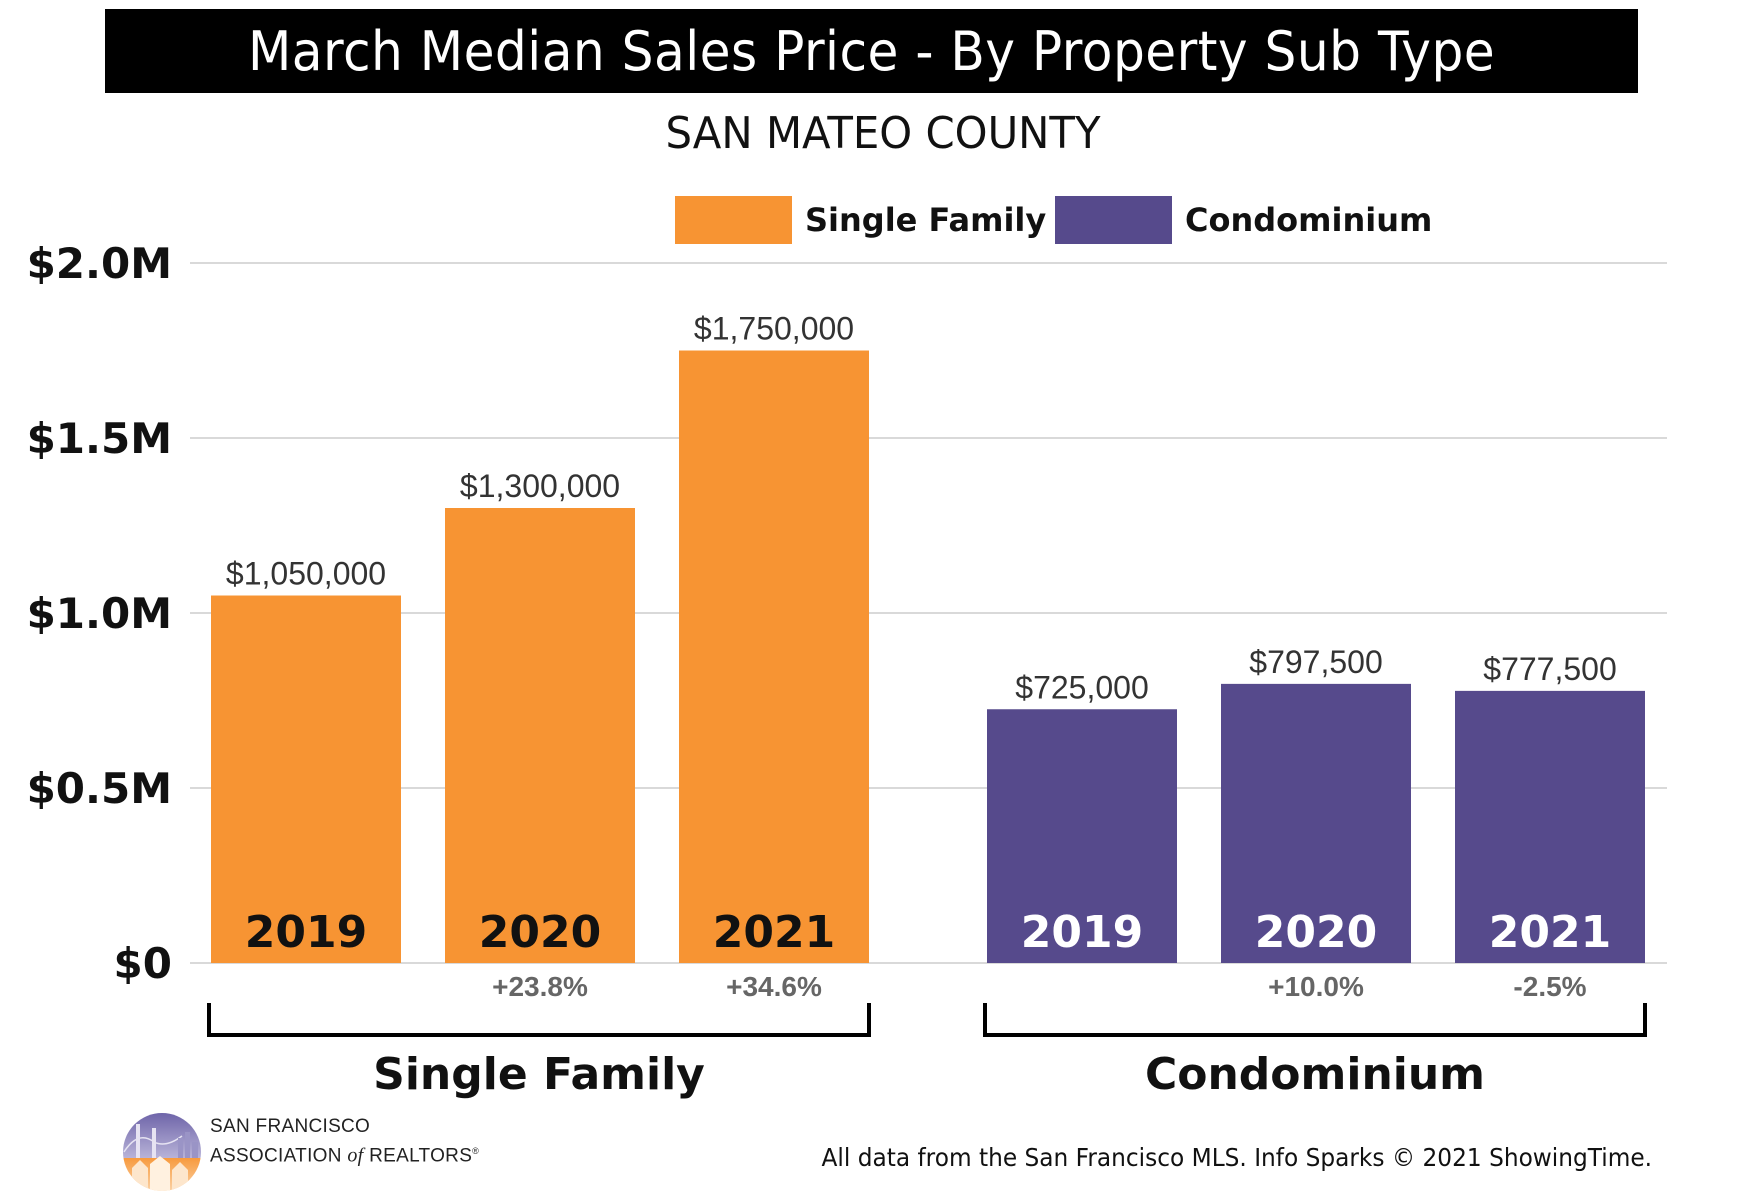 The height and width of the screenshot is (1204, 1750). What do you see at coordinates (927, 1051) in the screenshot?
I see `group-brackets: Single Family Condominium` at bounding box center [927, 1051].